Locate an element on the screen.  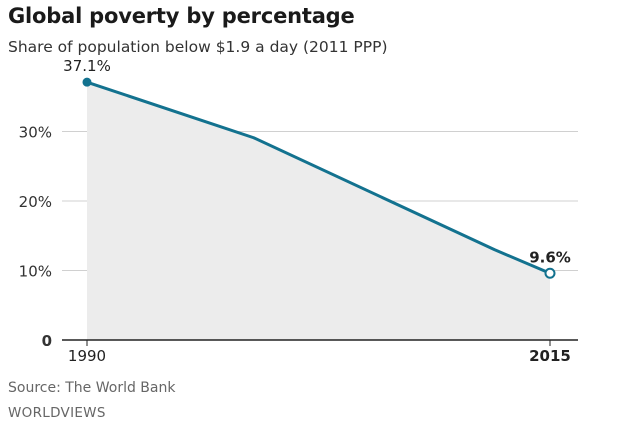
data-point-end is located at coordinates (550, 273).